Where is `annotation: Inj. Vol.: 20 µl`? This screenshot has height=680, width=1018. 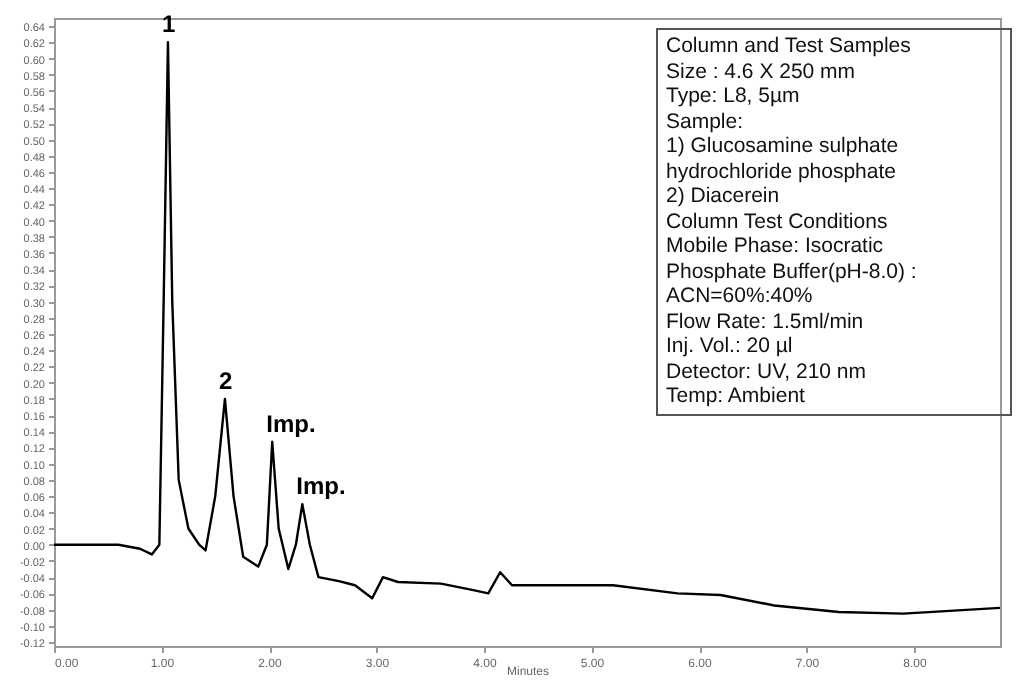
annotation: Inj. Vol.: 20 µl is located at coordinates (730, 346).